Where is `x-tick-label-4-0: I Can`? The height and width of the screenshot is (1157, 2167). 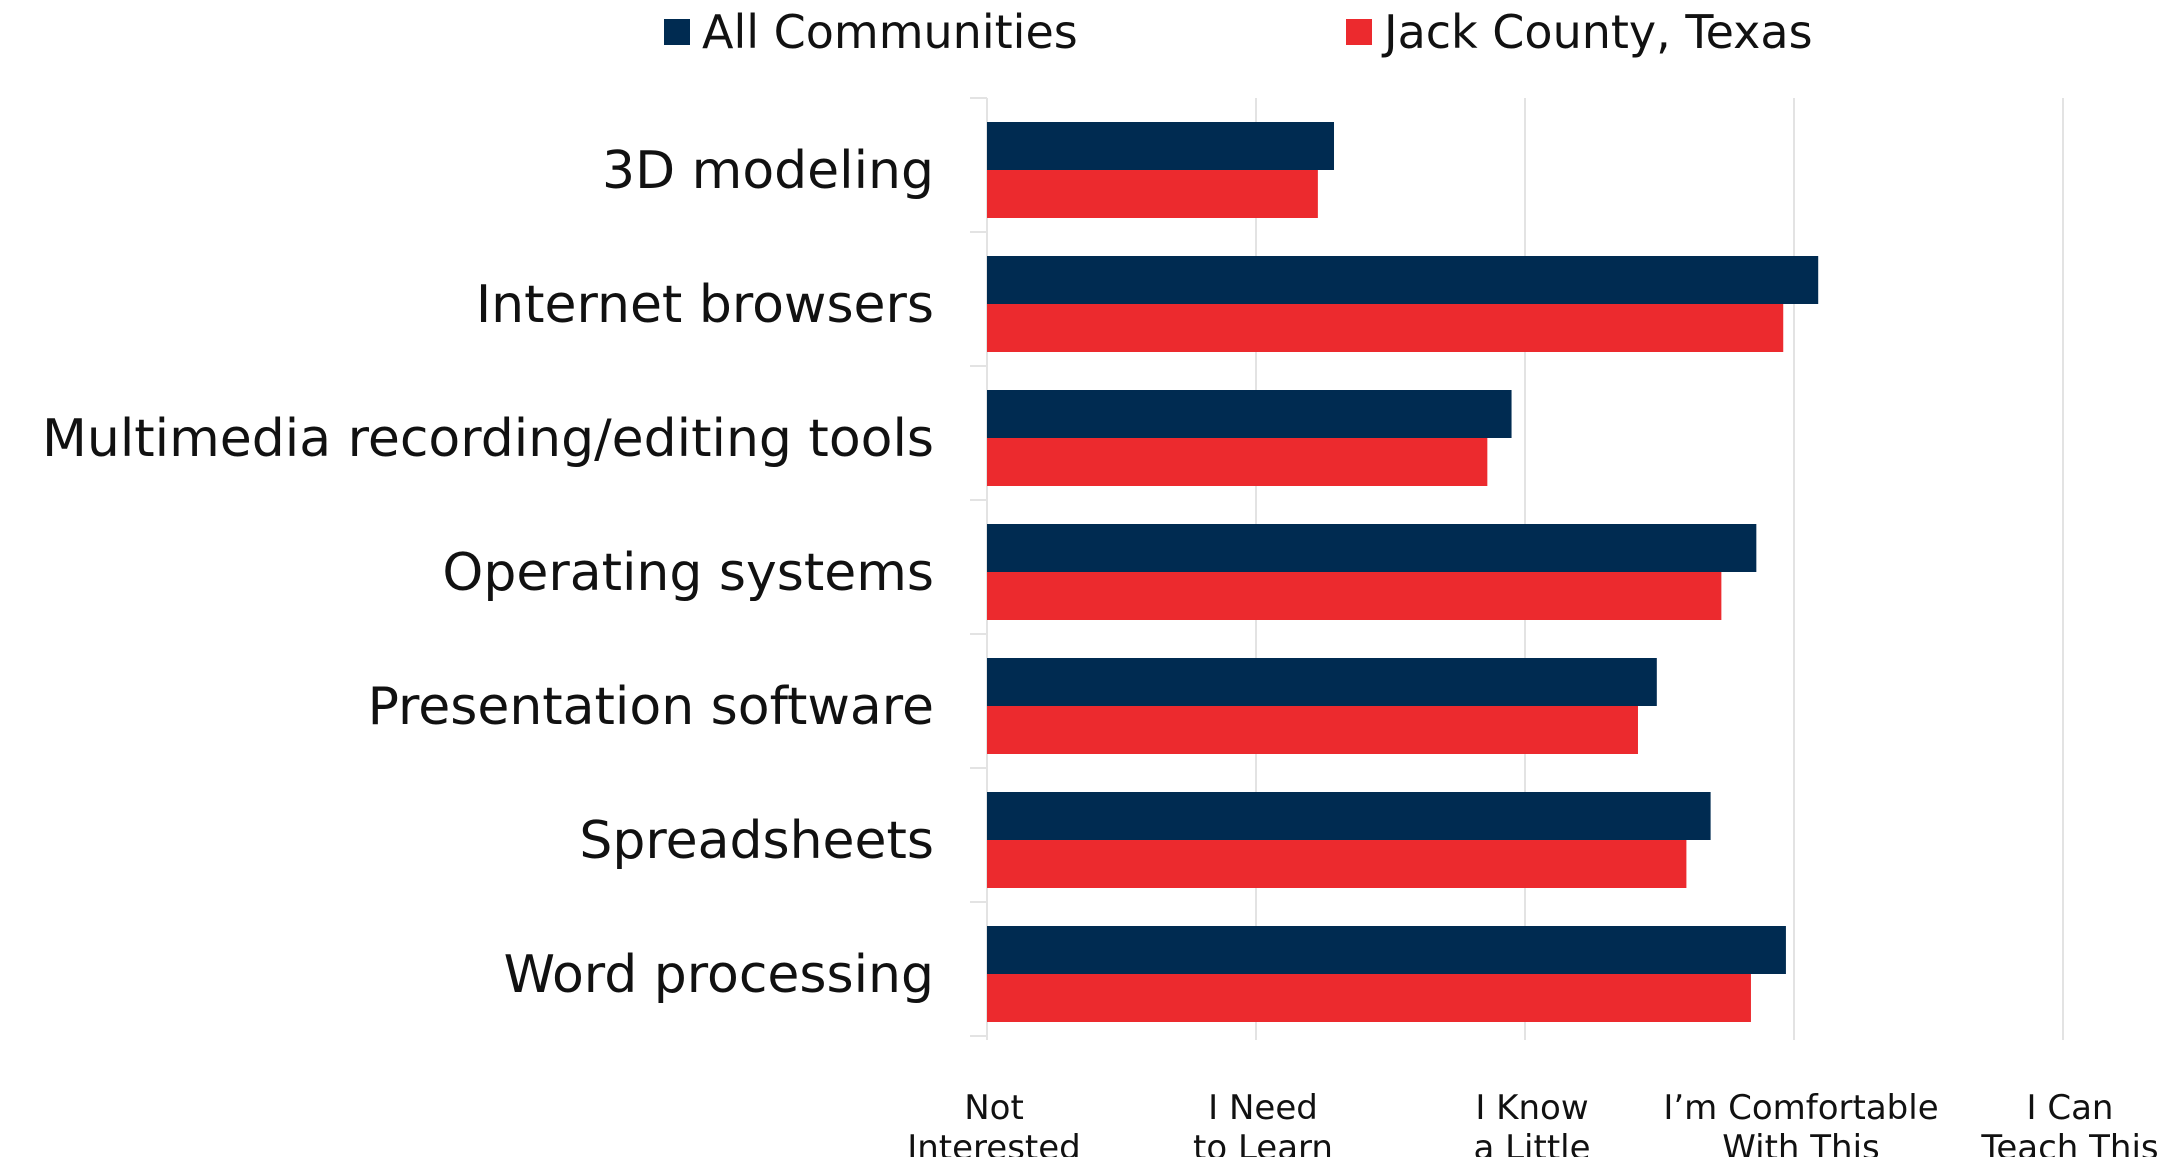
x-tick-label-4-0: I Can is located at coordinates (2070, 1108).